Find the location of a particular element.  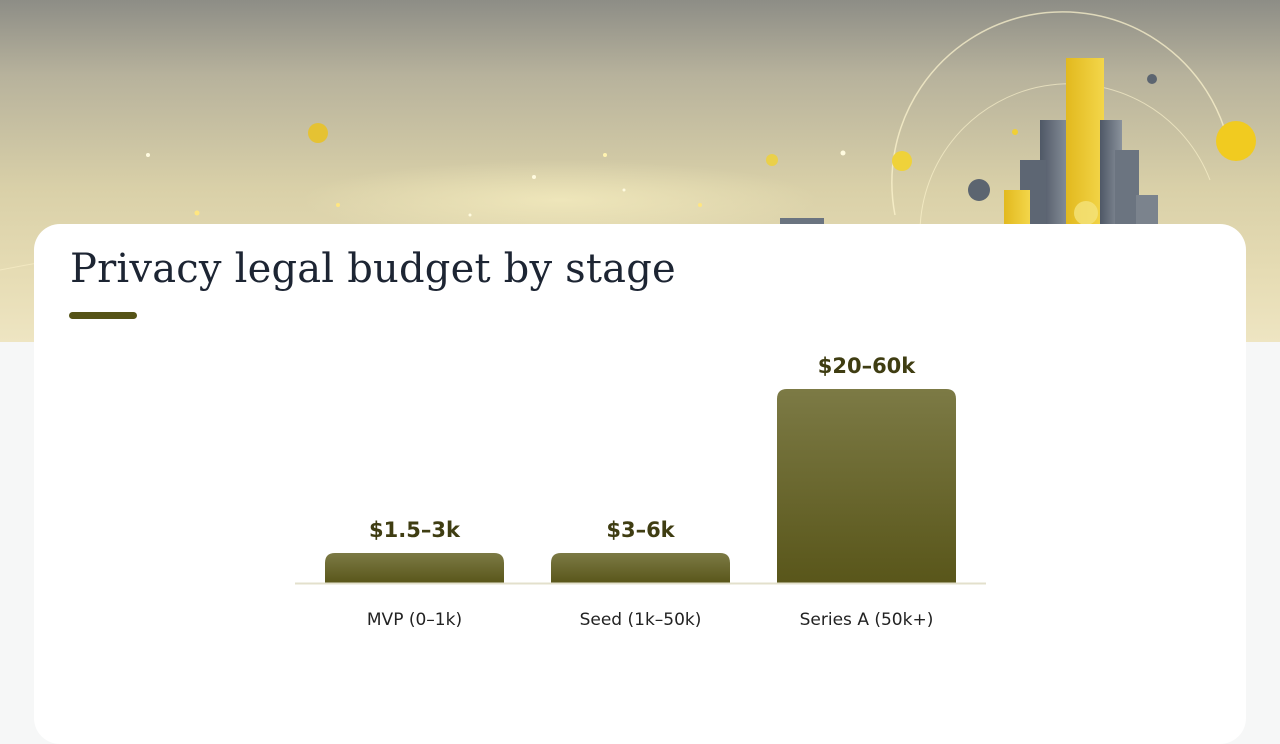

chart-tick-labels: MVP (0–1k) Seed (1k–50k) Series A (50k+) is located at coordinates (650, 620).